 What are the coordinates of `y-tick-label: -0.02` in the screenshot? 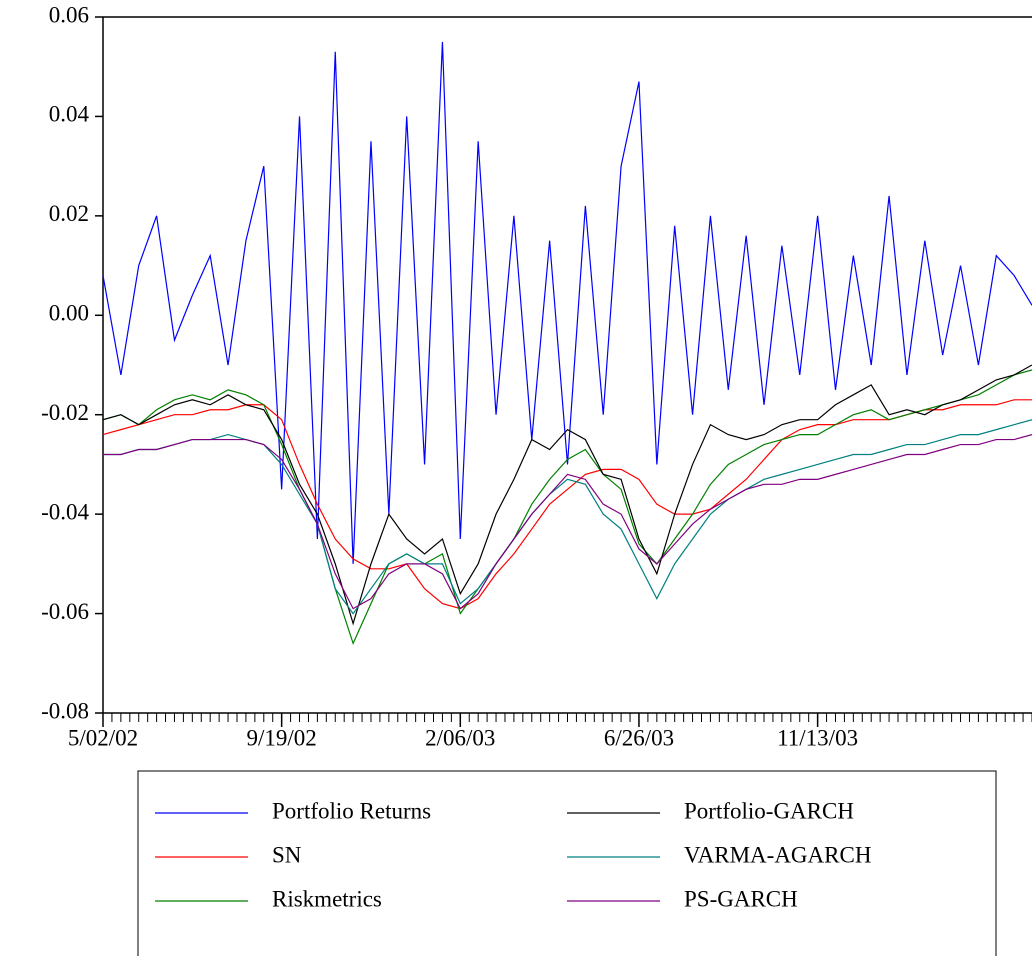 It's located at (65, 412).